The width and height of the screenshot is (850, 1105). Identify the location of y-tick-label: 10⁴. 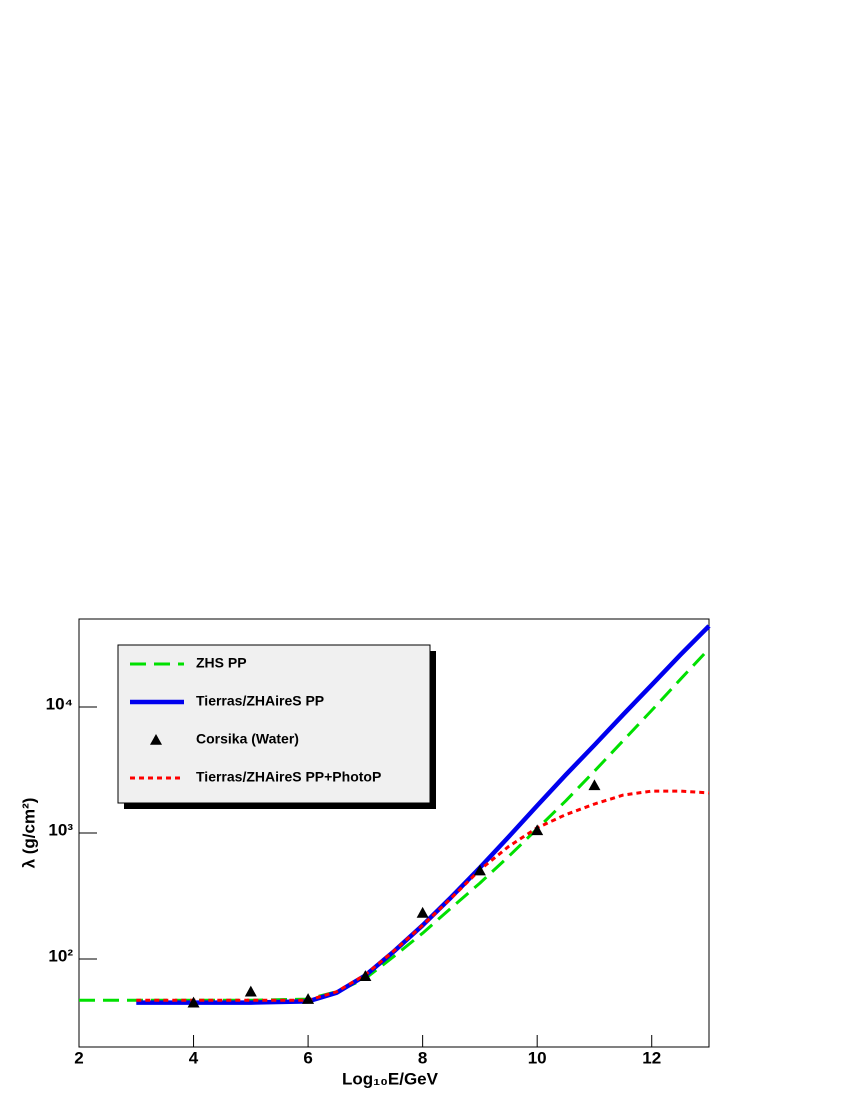
(59, 704).